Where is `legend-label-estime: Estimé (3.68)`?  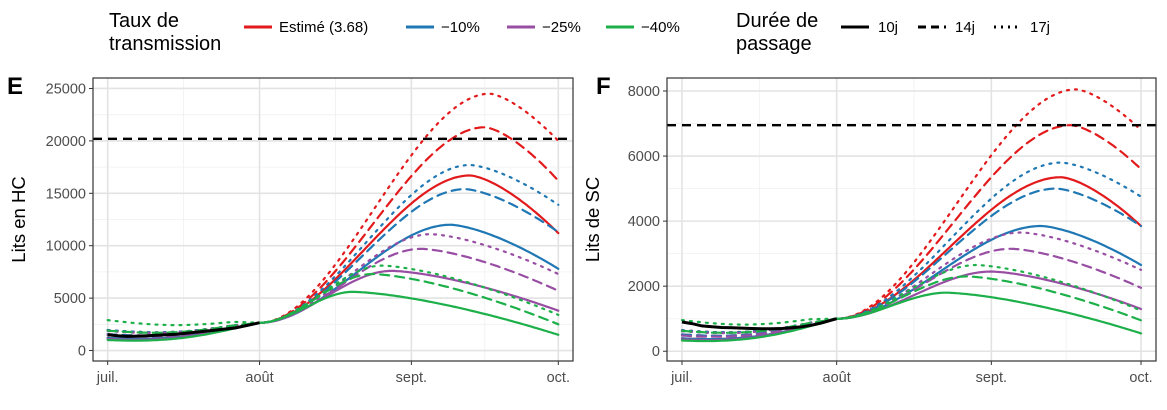 legend-label-estime: Estimé (3.68) is located at coordinates (324, 27).